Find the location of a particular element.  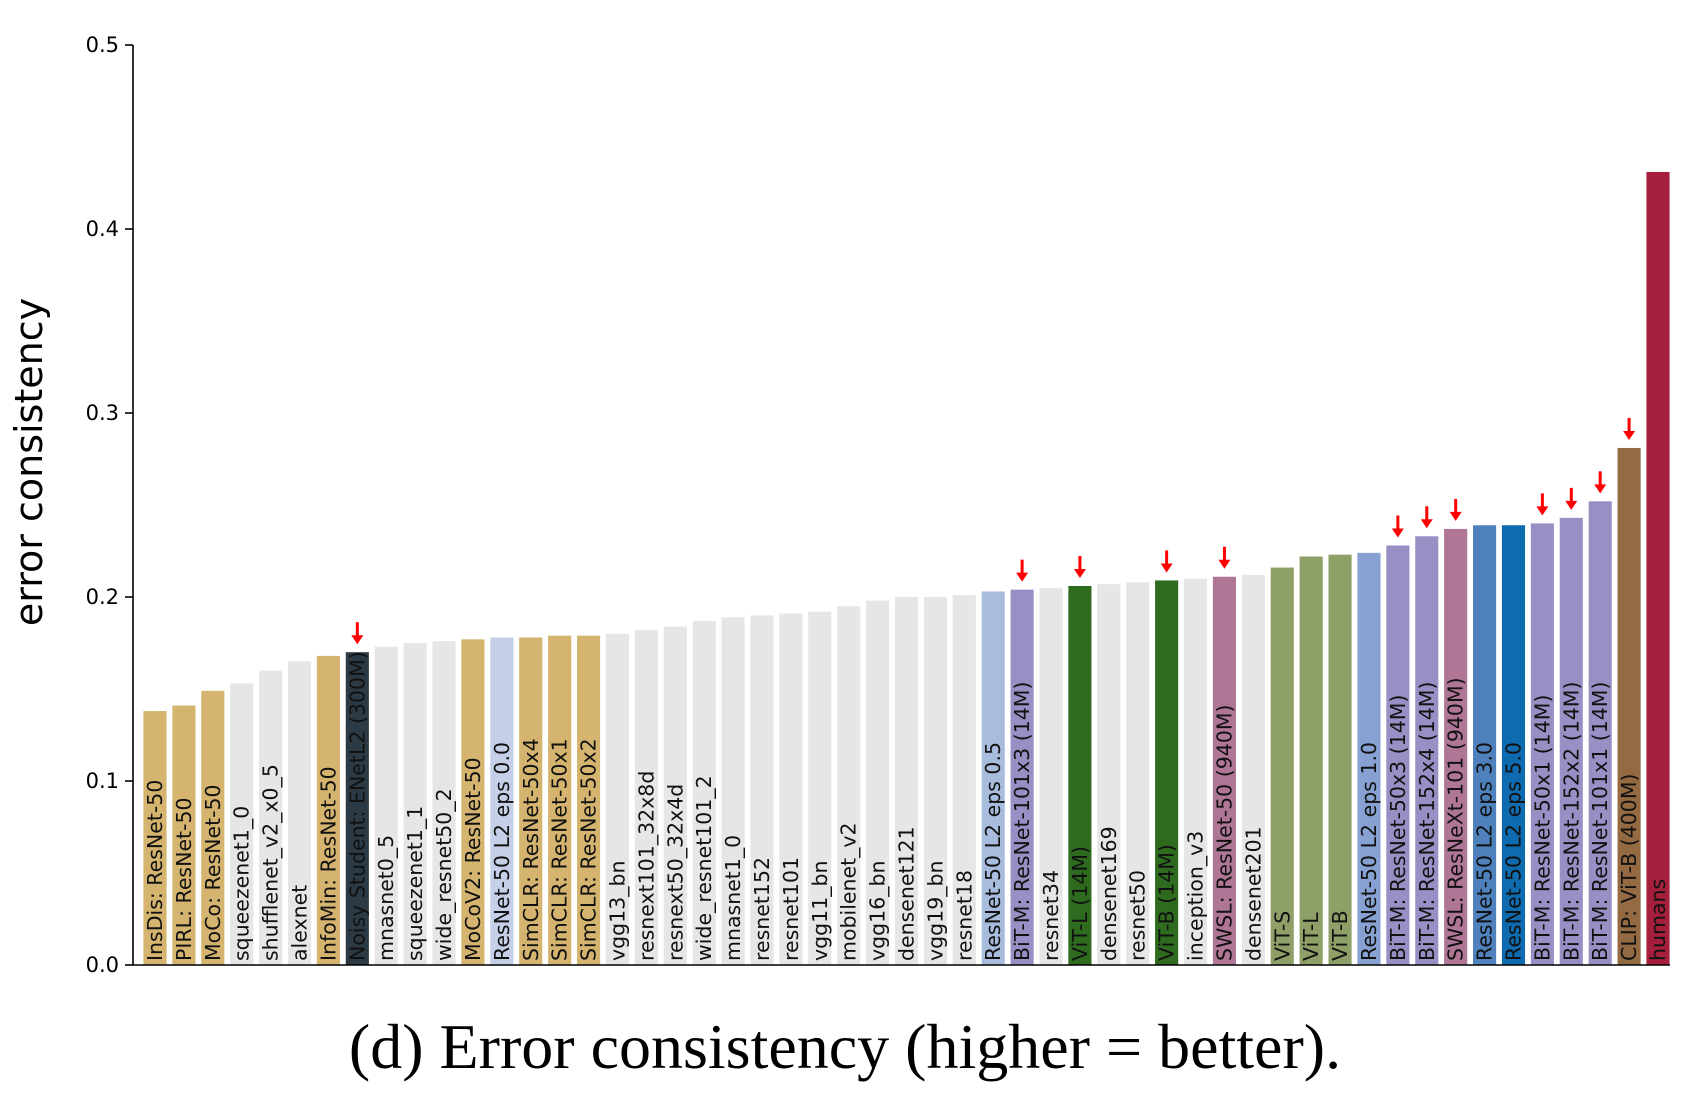

figure-caption: (d) Error consistency (higher = better). is located at coordinates (845, 1046).